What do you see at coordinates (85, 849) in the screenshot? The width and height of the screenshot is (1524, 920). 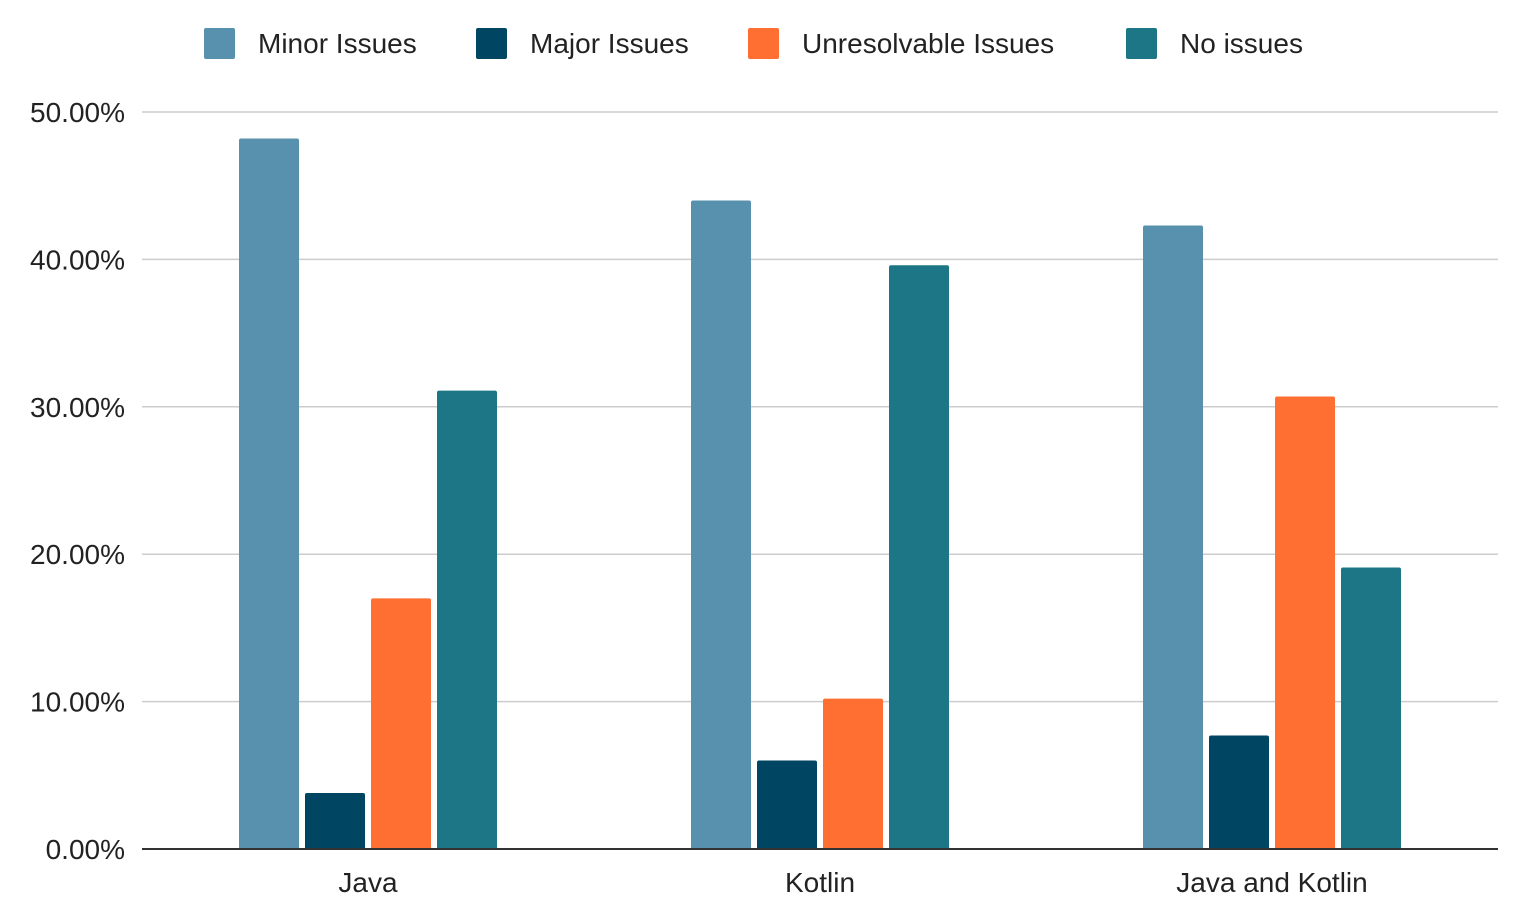 I see `y-tick-label: 0.00%` at bounding box center [85, 849].